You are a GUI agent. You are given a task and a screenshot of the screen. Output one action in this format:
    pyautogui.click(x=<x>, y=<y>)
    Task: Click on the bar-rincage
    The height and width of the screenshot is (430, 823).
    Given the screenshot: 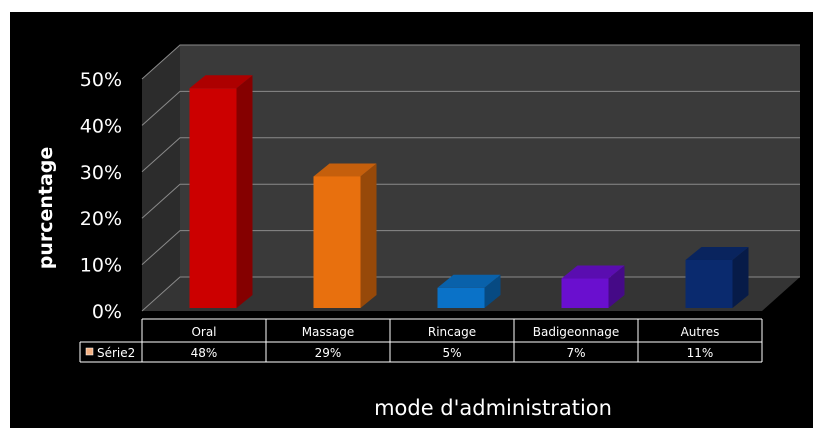 What is the action you would take?
    pyautogui.click(x=469, y=291)
    